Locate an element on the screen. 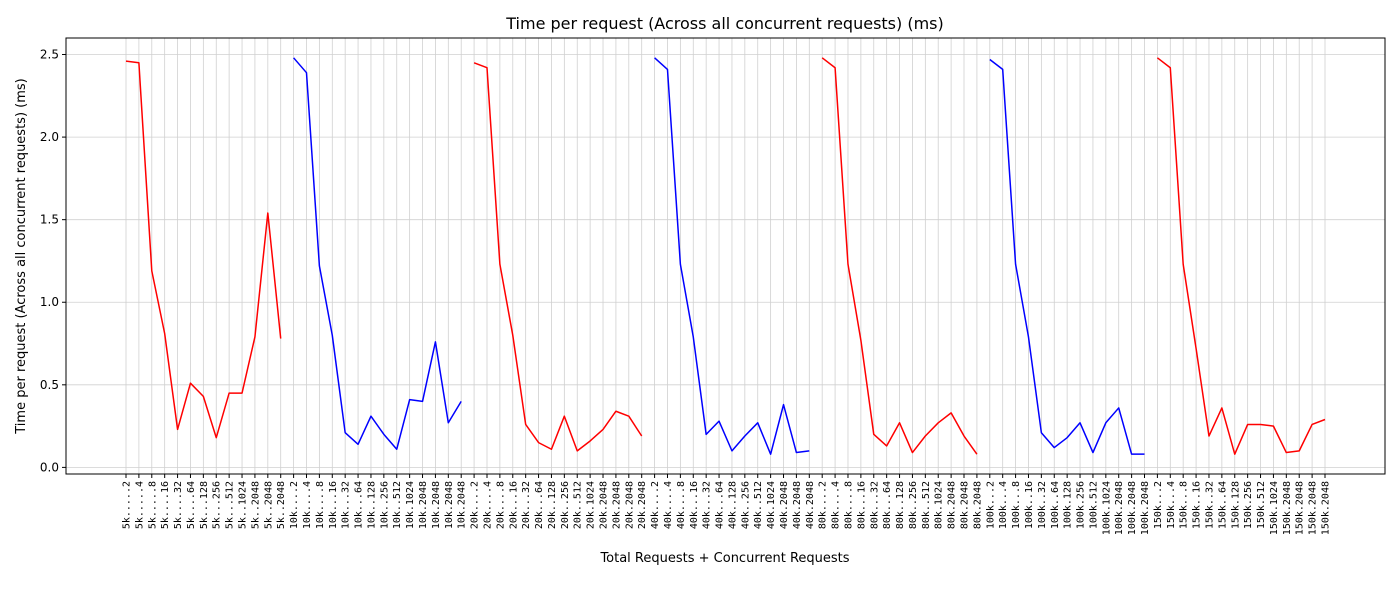 This screenshot has height=600, width=1400. y-tick-label: 0.5 is located at coordinates (49, 385).